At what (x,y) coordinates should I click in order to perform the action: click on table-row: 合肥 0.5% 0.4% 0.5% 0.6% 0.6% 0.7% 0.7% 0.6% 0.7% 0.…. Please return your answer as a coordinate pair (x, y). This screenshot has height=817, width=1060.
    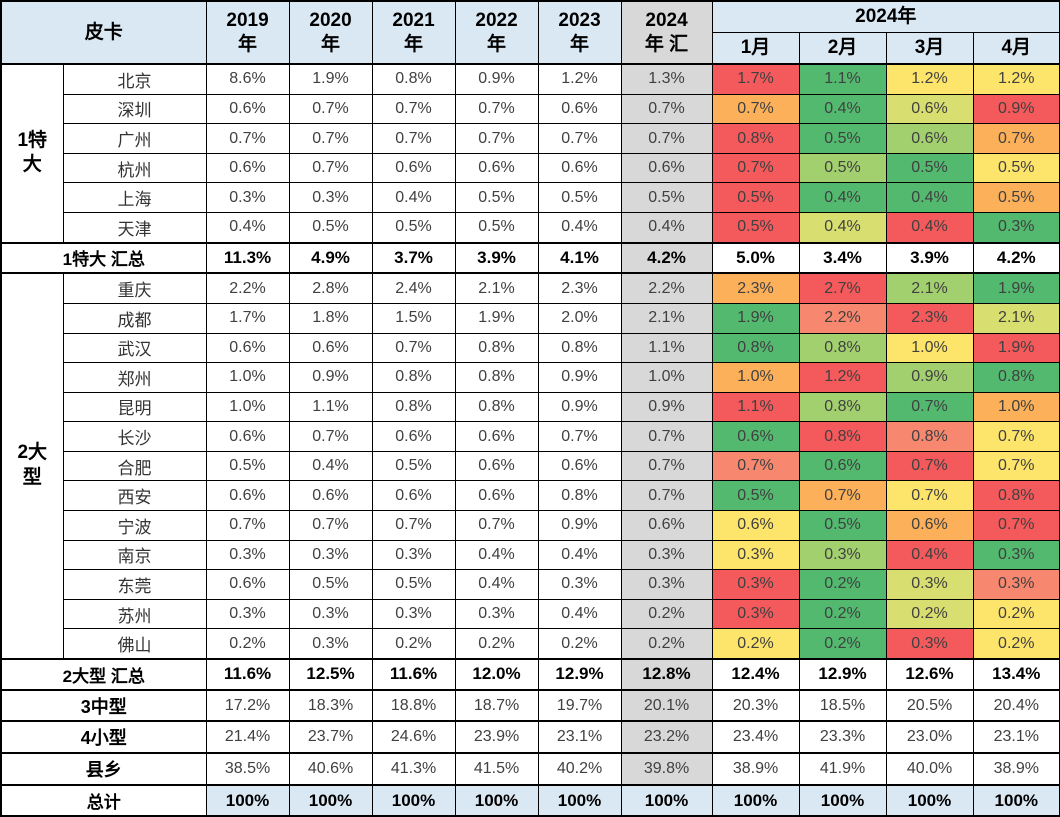
    Looking at the image, I should click on (530, 466).